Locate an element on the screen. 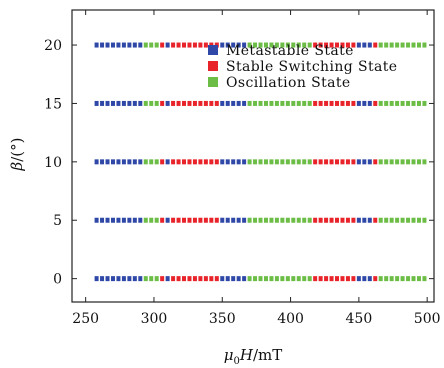 This screenshot has height=368, width=444. y-tick-label: 5 is located at coordinates (57, 221).